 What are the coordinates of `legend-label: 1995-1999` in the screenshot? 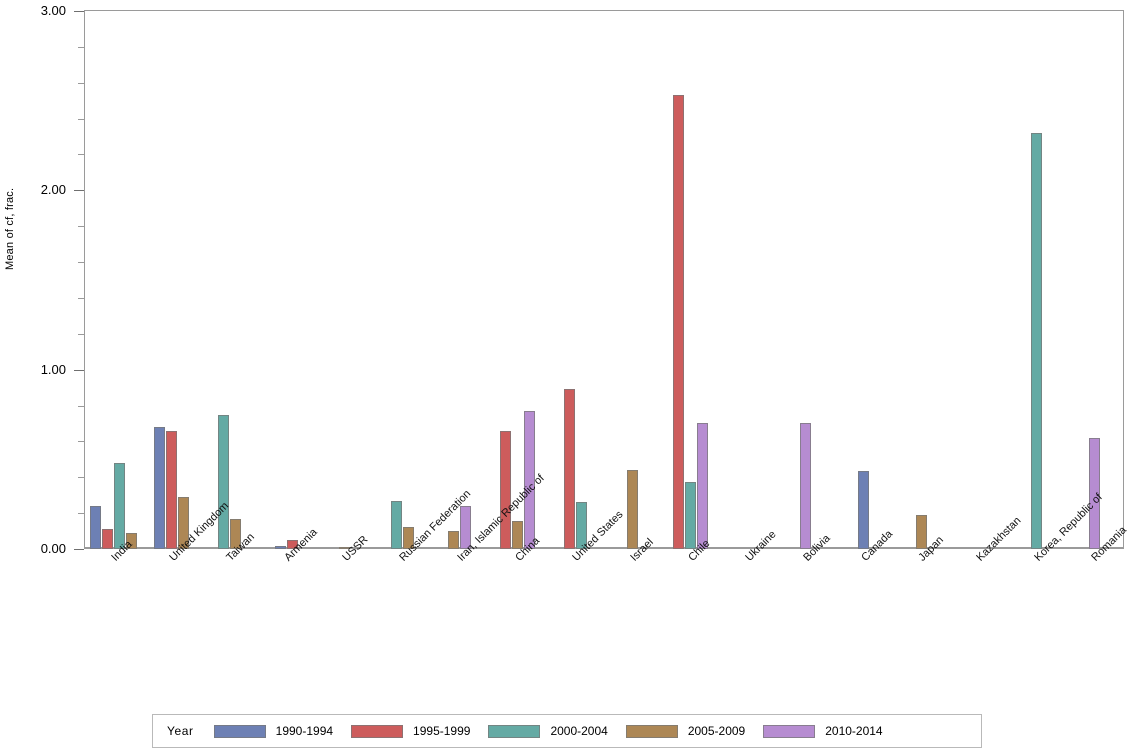 It's located at (442, 731).